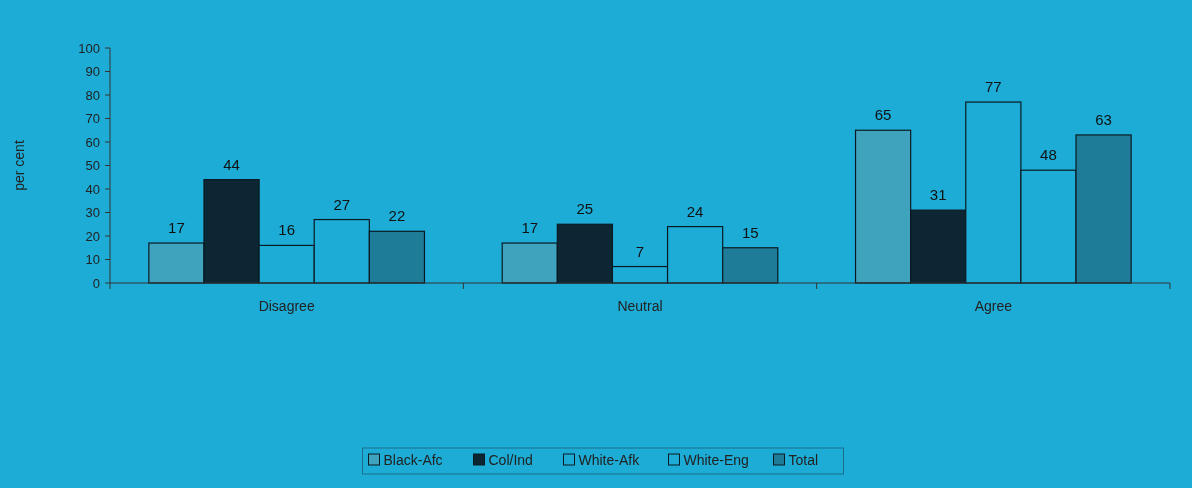  What do you see at coordinates (89, 48) in the screenshot?
I see `y-tick-label: 100` at bounding box center [89, 48].